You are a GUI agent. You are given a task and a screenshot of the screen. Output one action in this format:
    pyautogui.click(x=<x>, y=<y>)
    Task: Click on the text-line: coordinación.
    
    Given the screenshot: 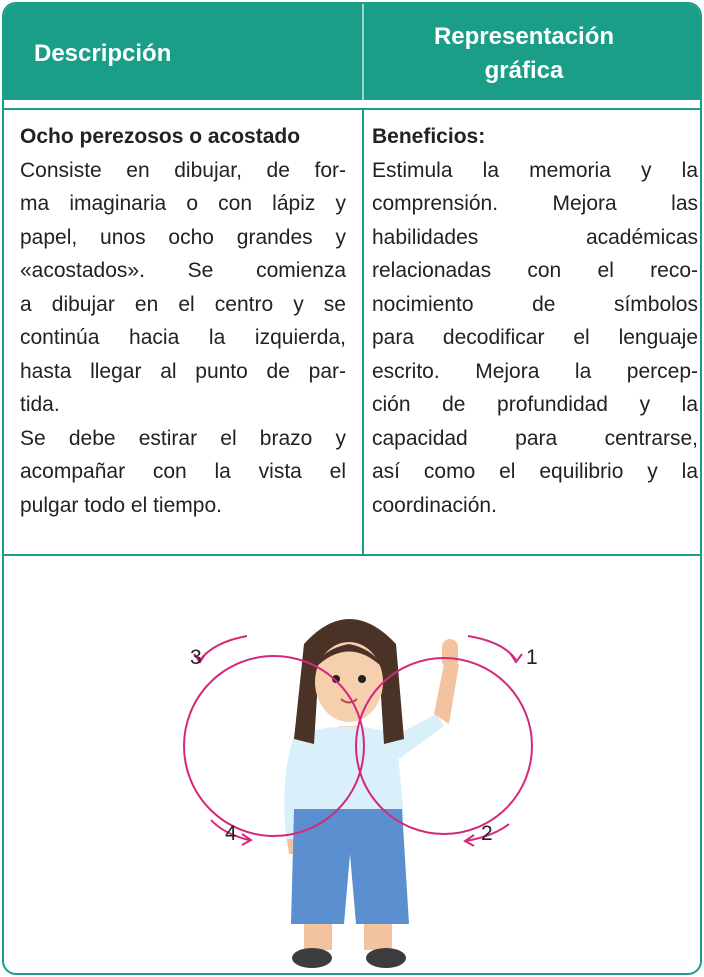 What is the action you would take?
    pyautogui.click(x=434, y=505)
    